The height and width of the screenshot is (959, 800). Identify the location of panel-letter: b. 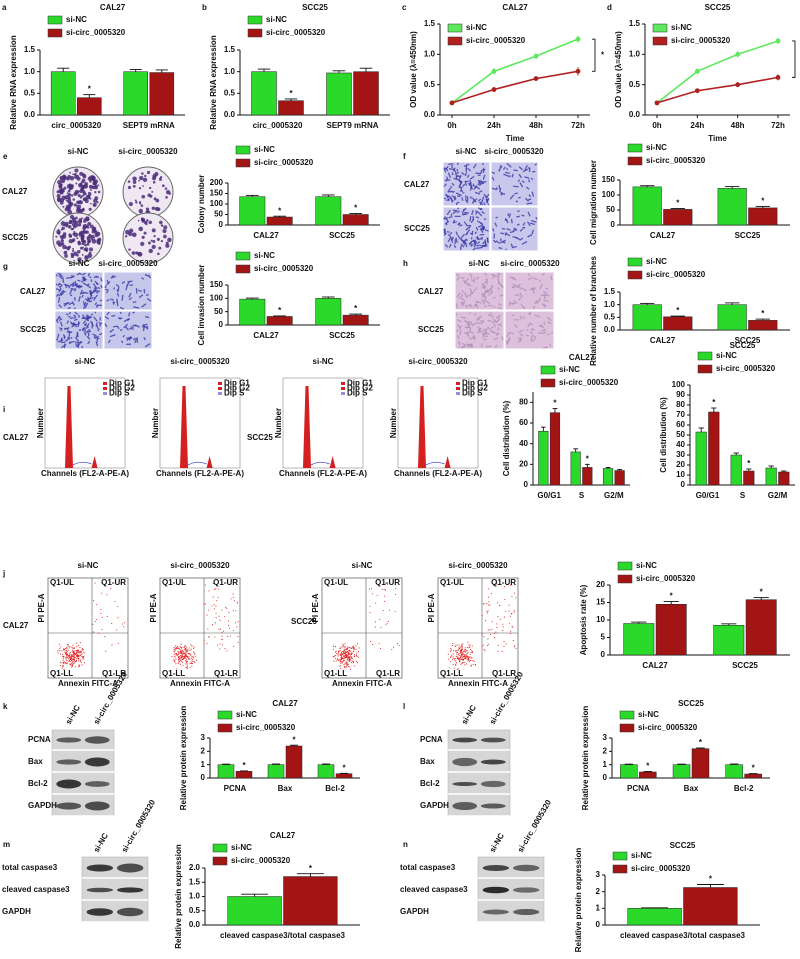
(204, 7).